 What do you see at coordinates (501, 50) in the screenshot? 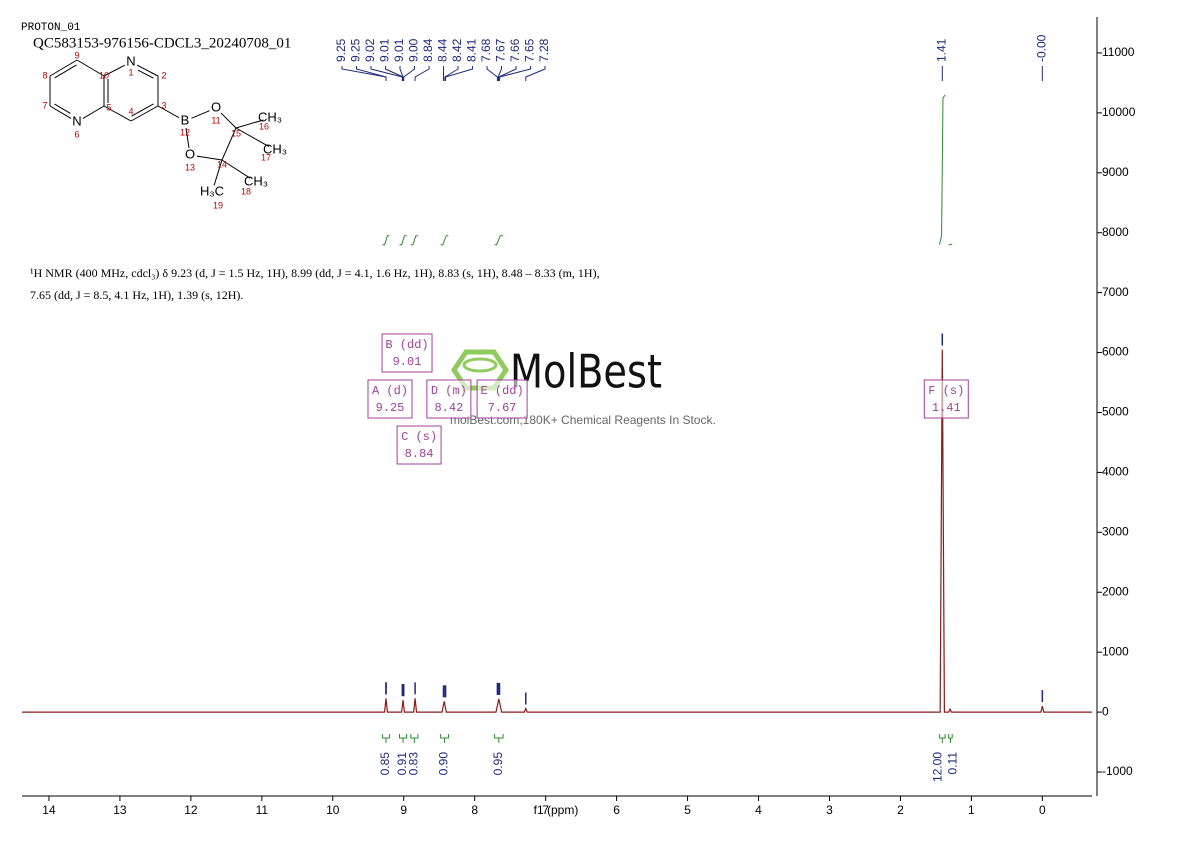
I see `peak-label: 7.67` at bounding box center [501, 50].